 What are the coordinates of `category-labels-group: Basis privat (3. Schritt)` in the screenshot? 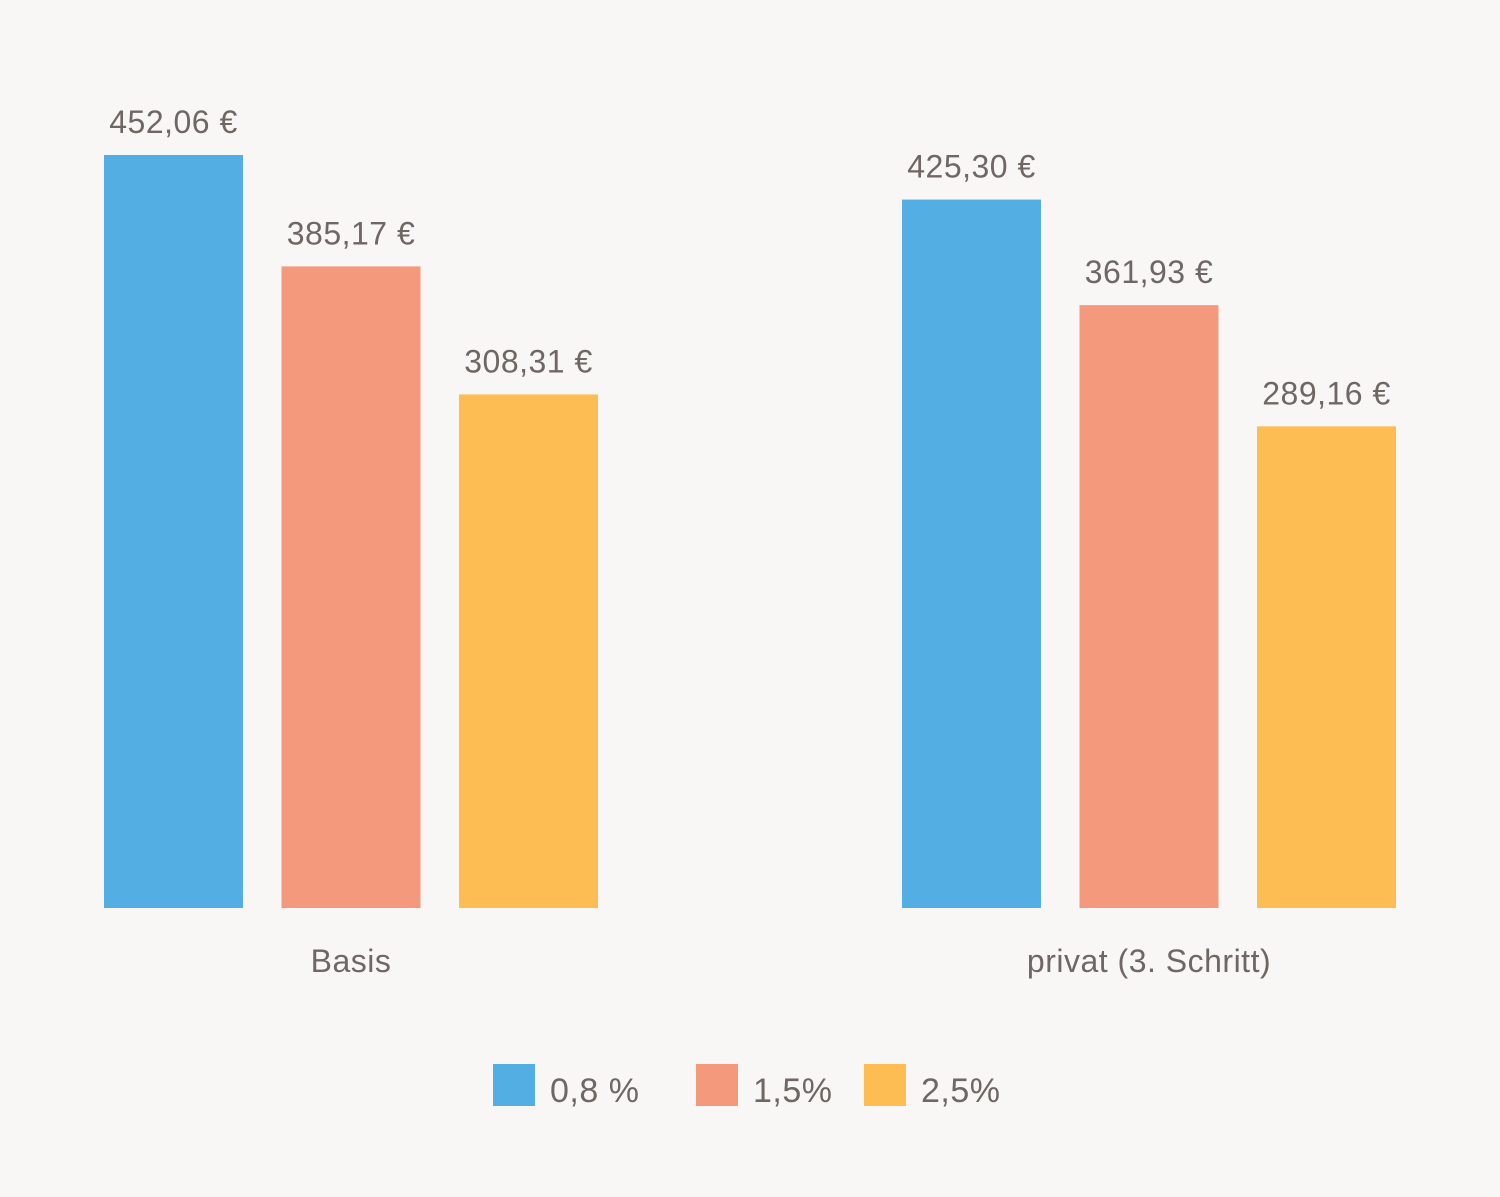 It's located at (791, 961).